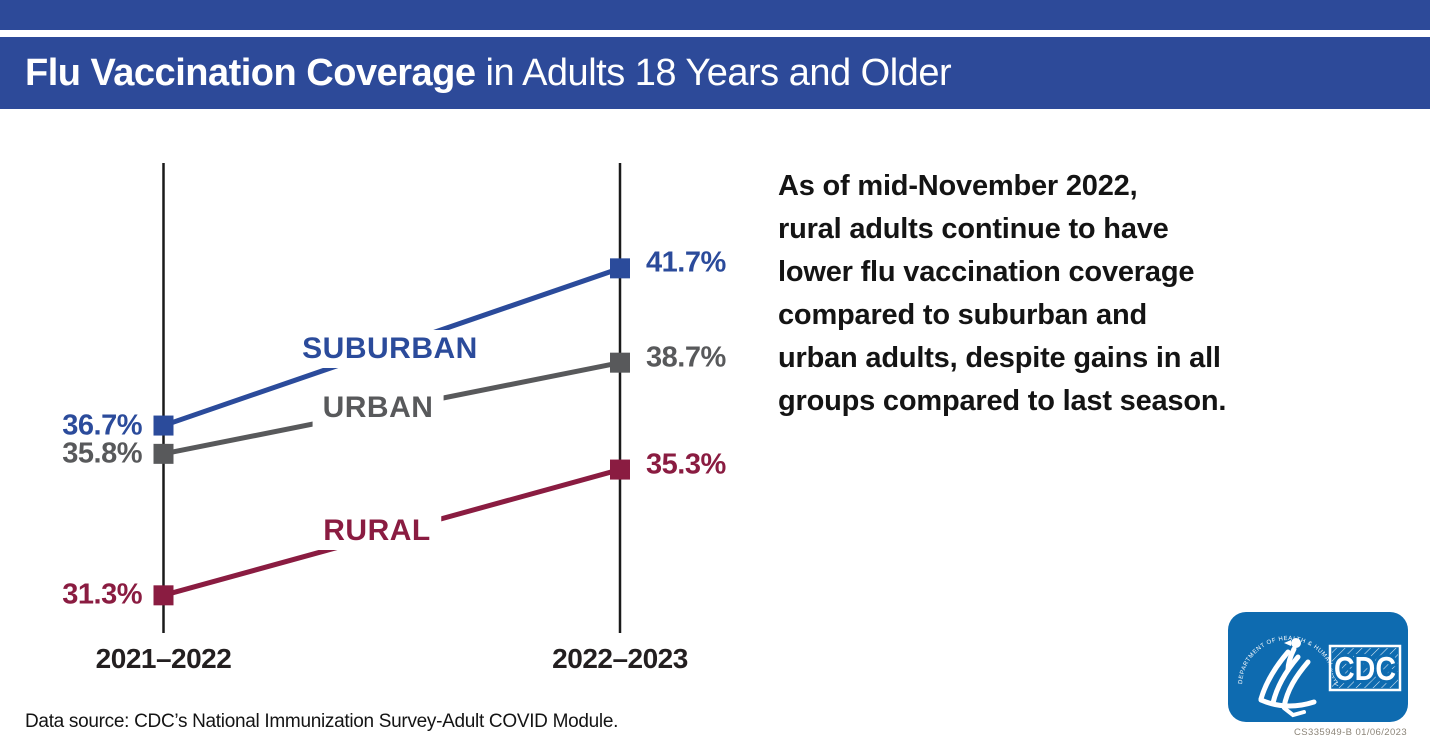 Image resolution: width=1430 pixels, height=747 pixels. Describe the element at coordinates (715, 15) in the screenshot. I see `top-accent-bar` at that location.